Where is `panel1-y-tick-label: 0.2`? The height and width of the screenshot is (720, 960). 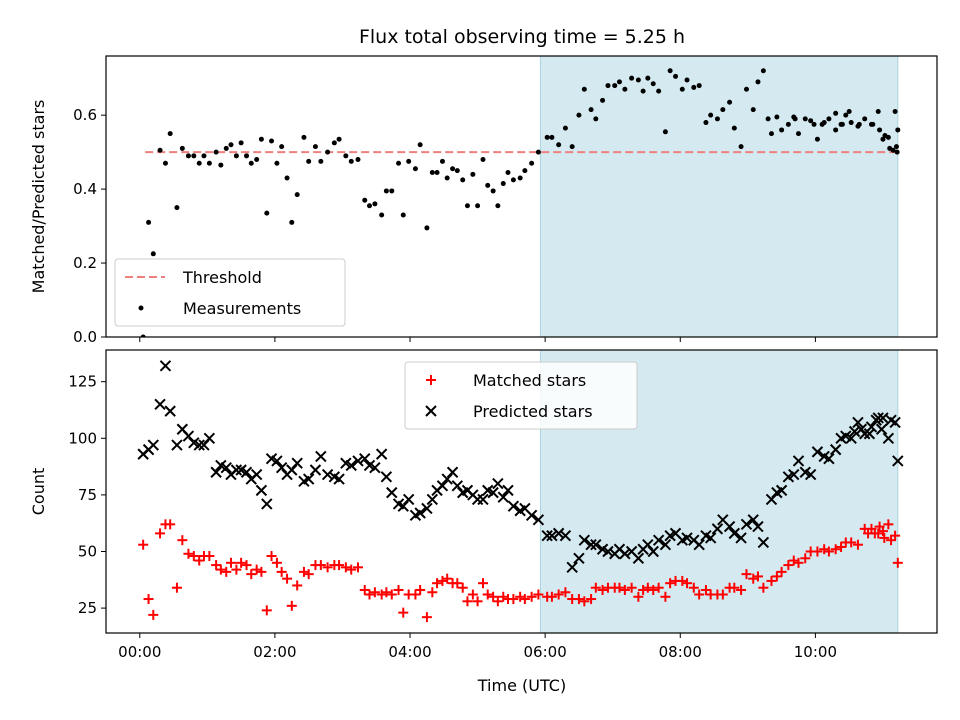
panel1-y-tick-label: 0.2 is located at coordinates (85, 263).